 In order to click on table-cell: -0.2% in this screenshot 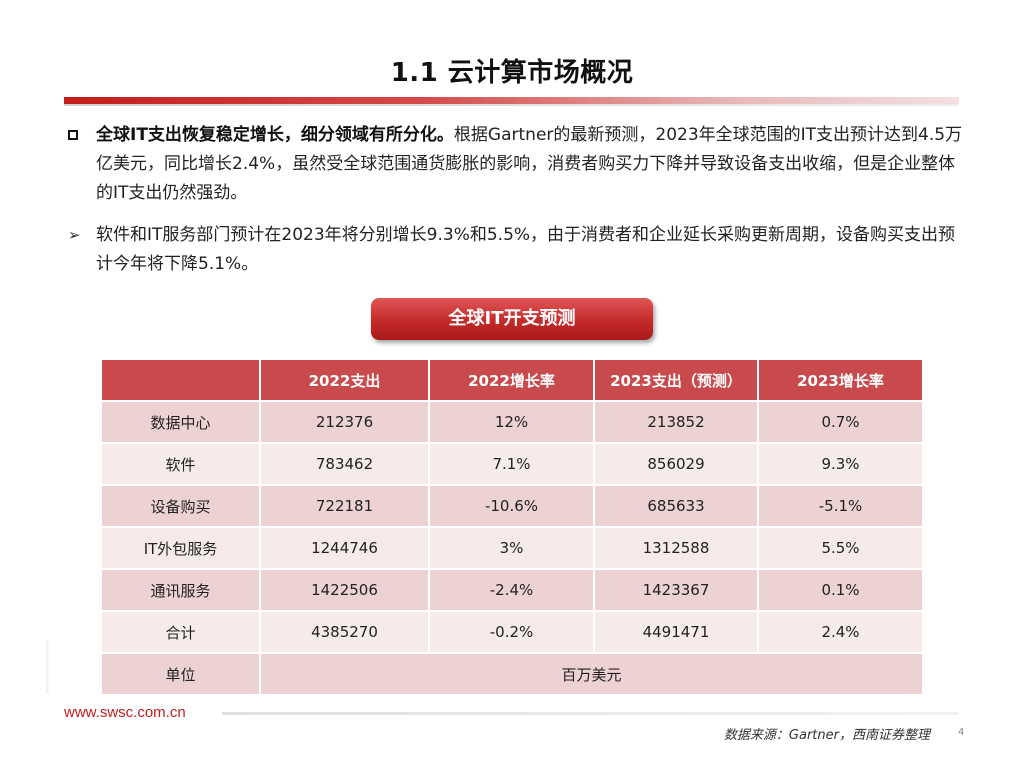, I will do `click(512, 632)`.